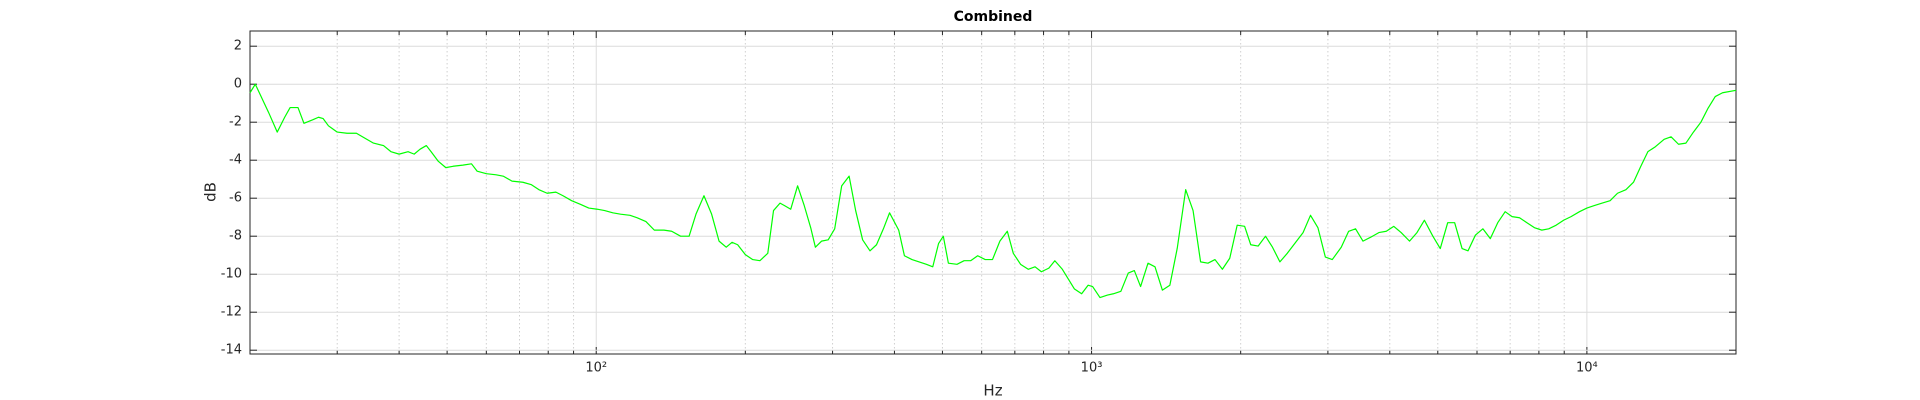  What do you see at coordinates (235, 122) in the screenshot?
I see `y-tick-label: -2` at bounding box center [235, 122].